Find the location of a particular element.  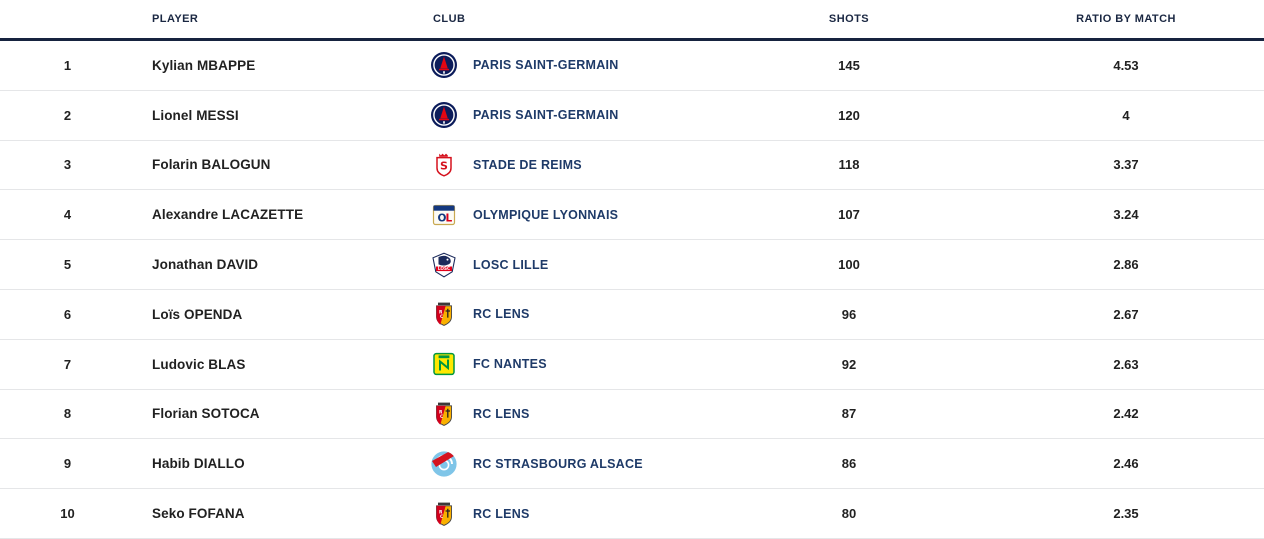

shots-cell: 80 is located at coordinates (849, 514).